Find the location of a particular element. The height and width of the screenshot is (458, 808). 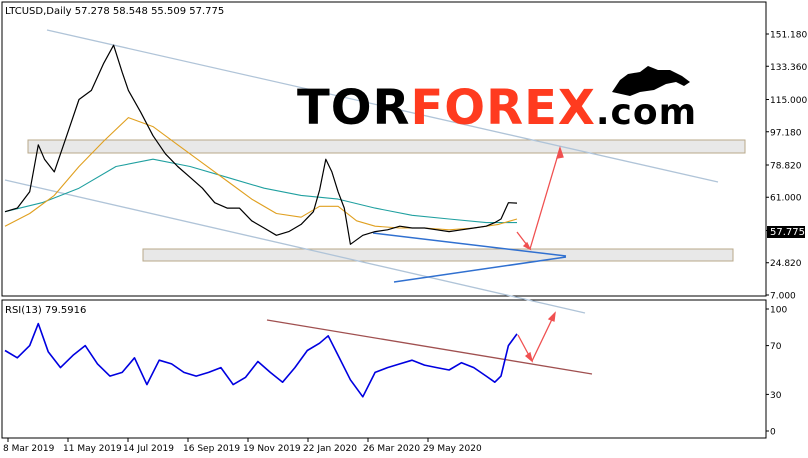

x-tick-label: 11 May 2019 is located at coordinates (92, 449).